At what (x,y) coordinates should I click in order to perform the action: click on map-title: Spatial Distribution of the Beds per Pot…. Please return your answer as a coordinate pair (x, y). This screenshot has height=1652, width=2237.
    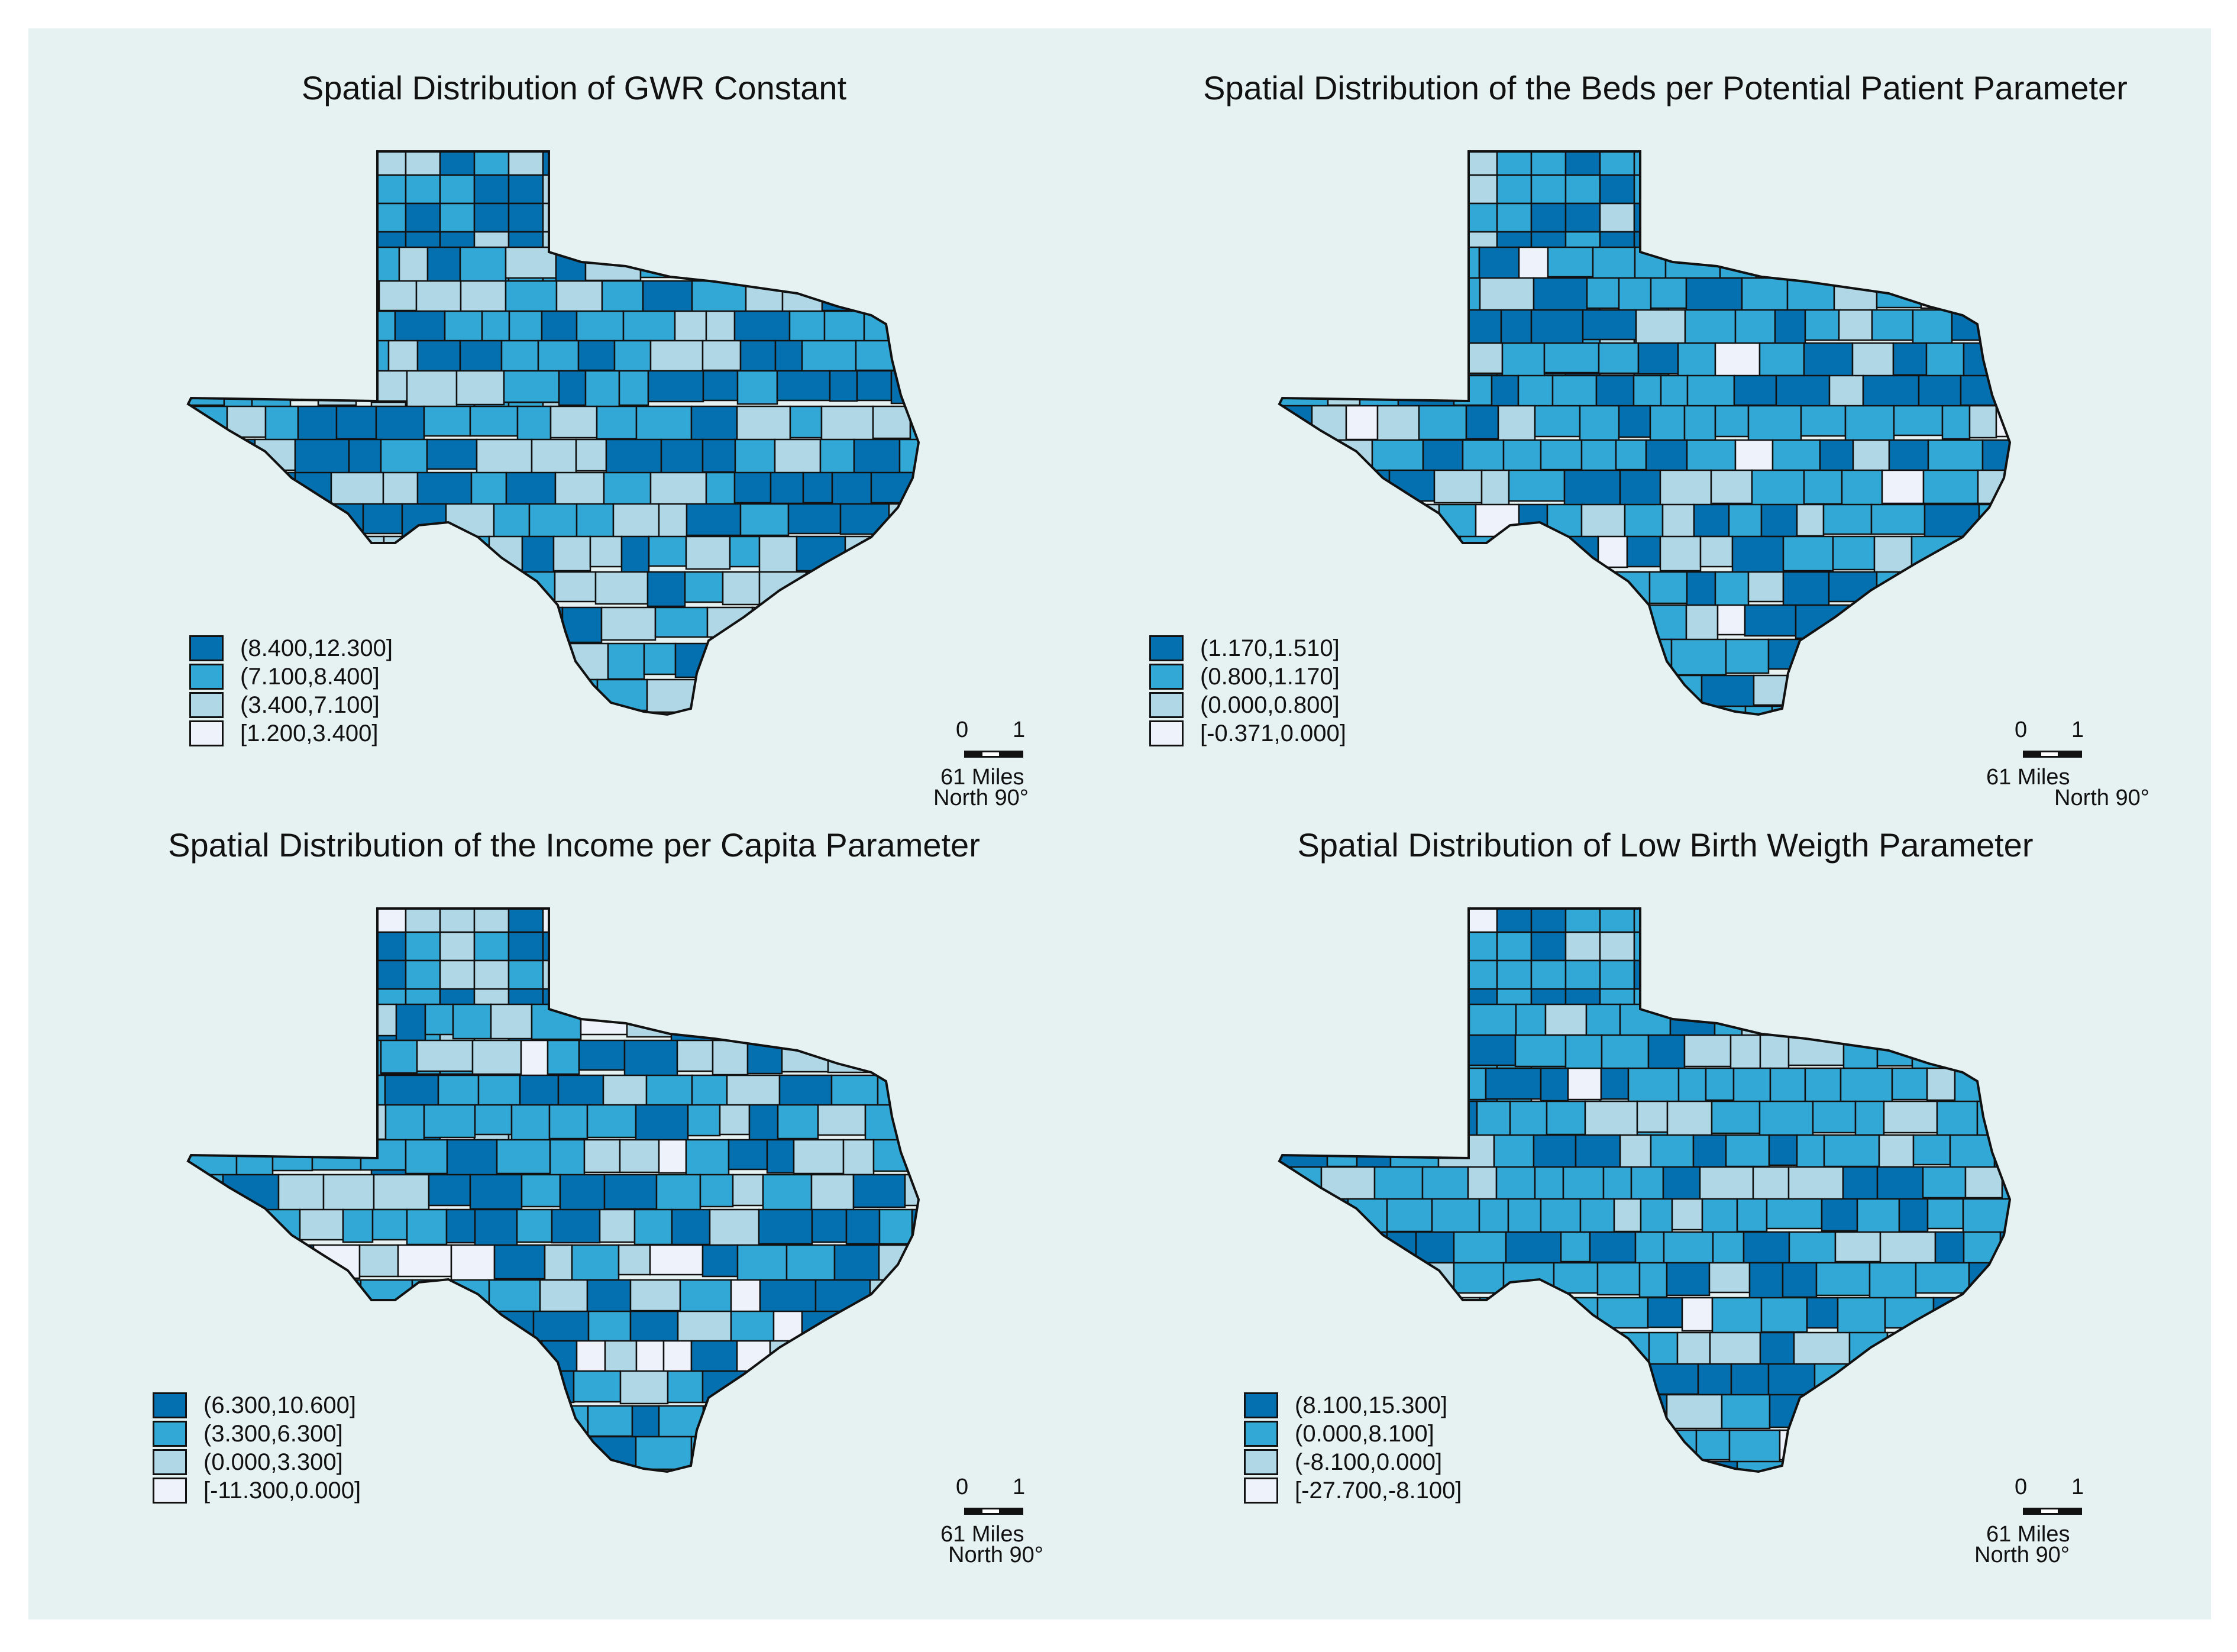
    Looking at the image, I should click on (1665, 87).